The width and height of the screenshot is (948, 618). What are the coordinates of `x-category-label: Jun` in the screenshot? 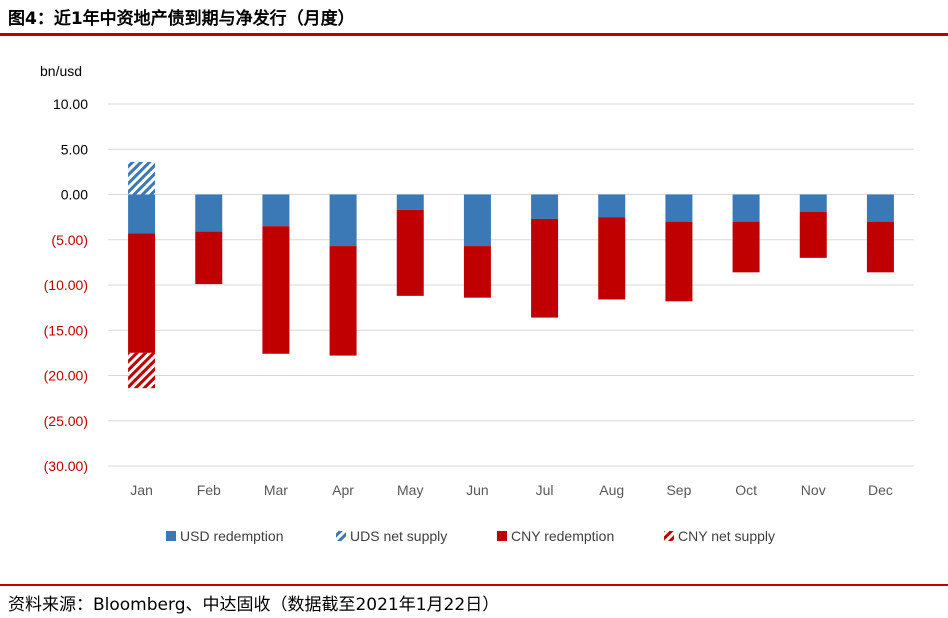 It's located at (477, 490).